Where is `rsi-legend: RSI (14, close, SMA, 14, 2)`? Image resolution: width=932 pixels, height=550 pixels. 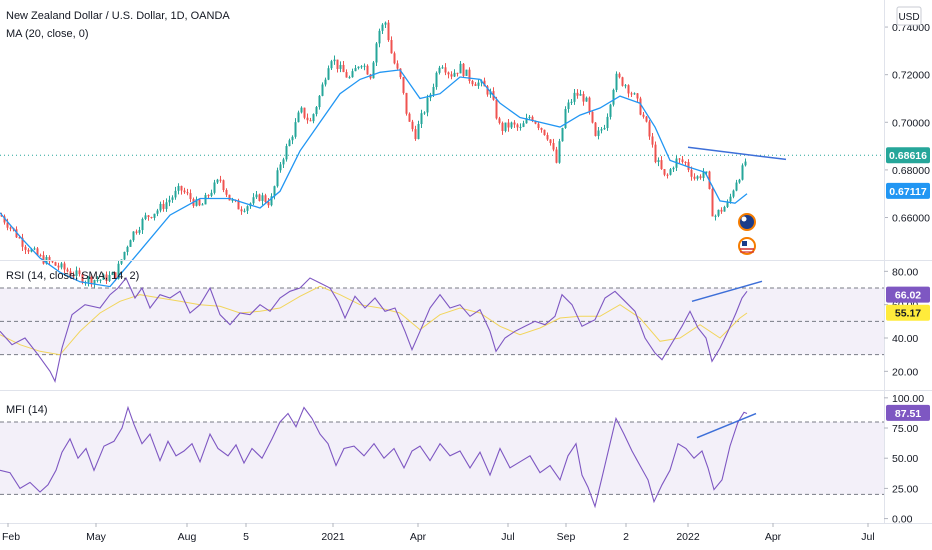
rsi-legend: RSI (14, close, SMA, 14, 2) is located at coordinates (72, 276).